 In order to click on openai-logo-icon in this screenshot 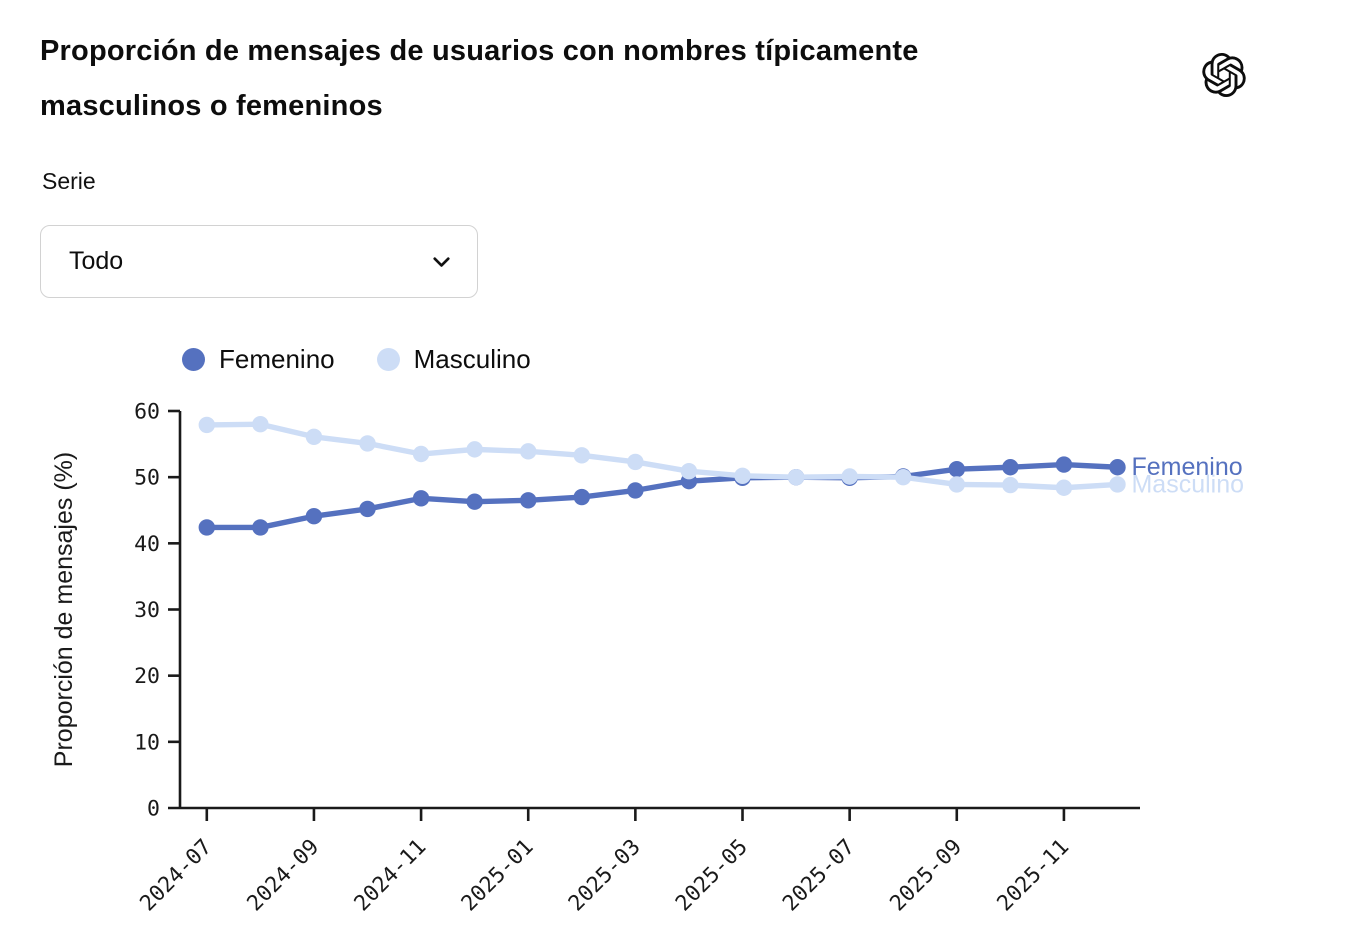, I will do `click(1224, 75)`.